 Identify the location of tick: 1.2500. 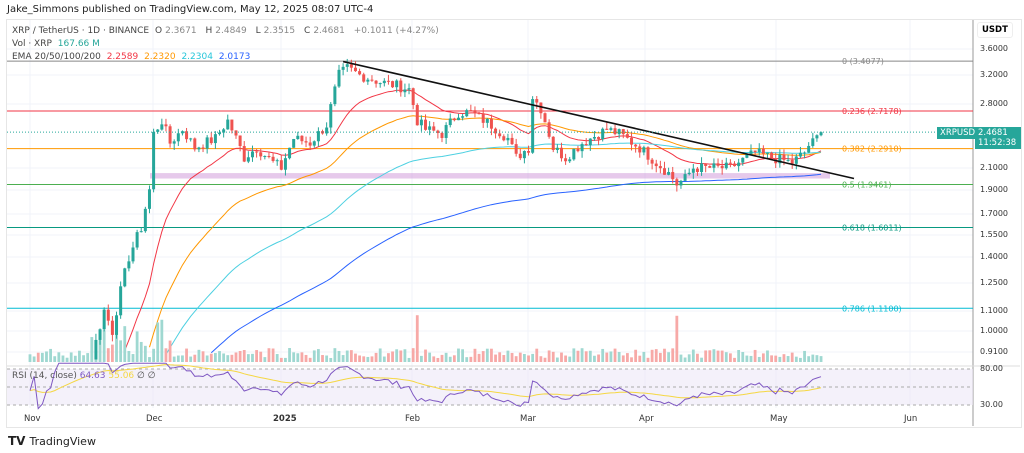
(994, 282).